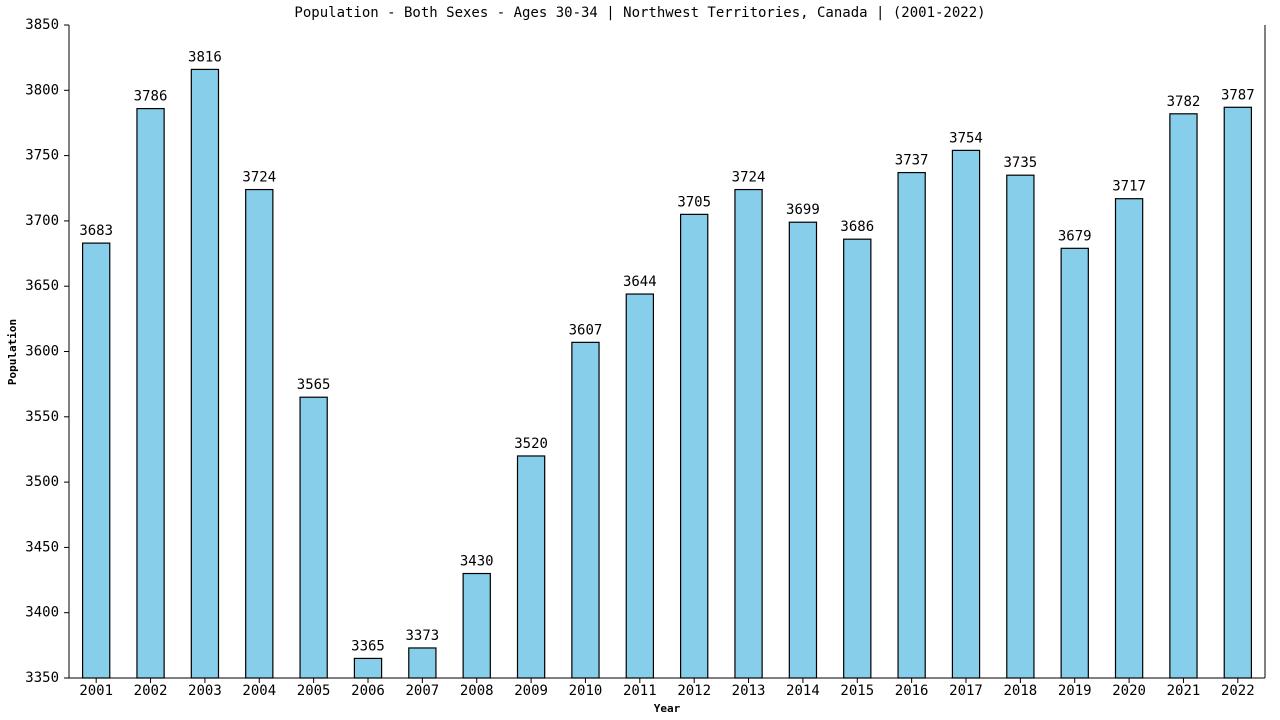 Image resolution: width=1280 pixels, height=720 pixels. Describe the element at coordinates (42, 678) in the screenshot. I see `y-tick-label: 3350` at that location.